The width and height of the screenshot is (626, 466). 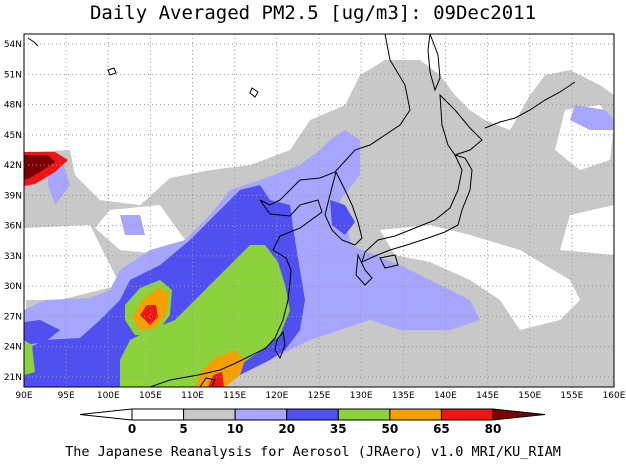 I want to click on lon-tick-label: 130E, so click(x=361, y=396).